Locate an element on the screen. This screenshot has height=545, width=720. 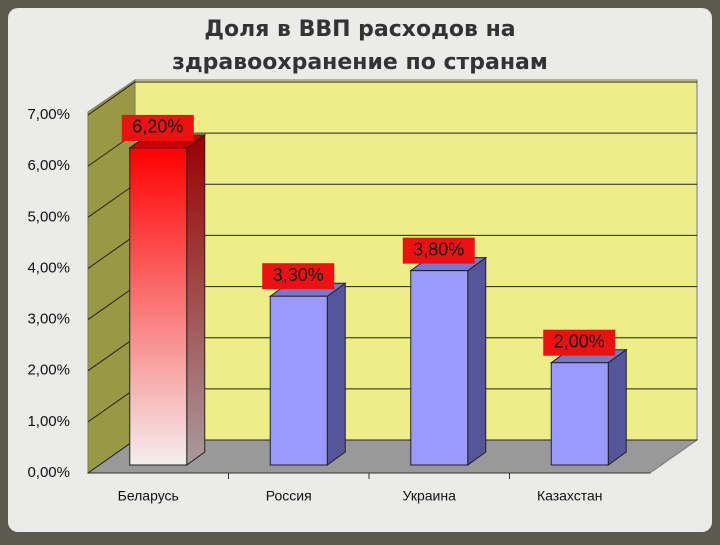
x-tick-label: Россия is located at coordinates (289, 496).